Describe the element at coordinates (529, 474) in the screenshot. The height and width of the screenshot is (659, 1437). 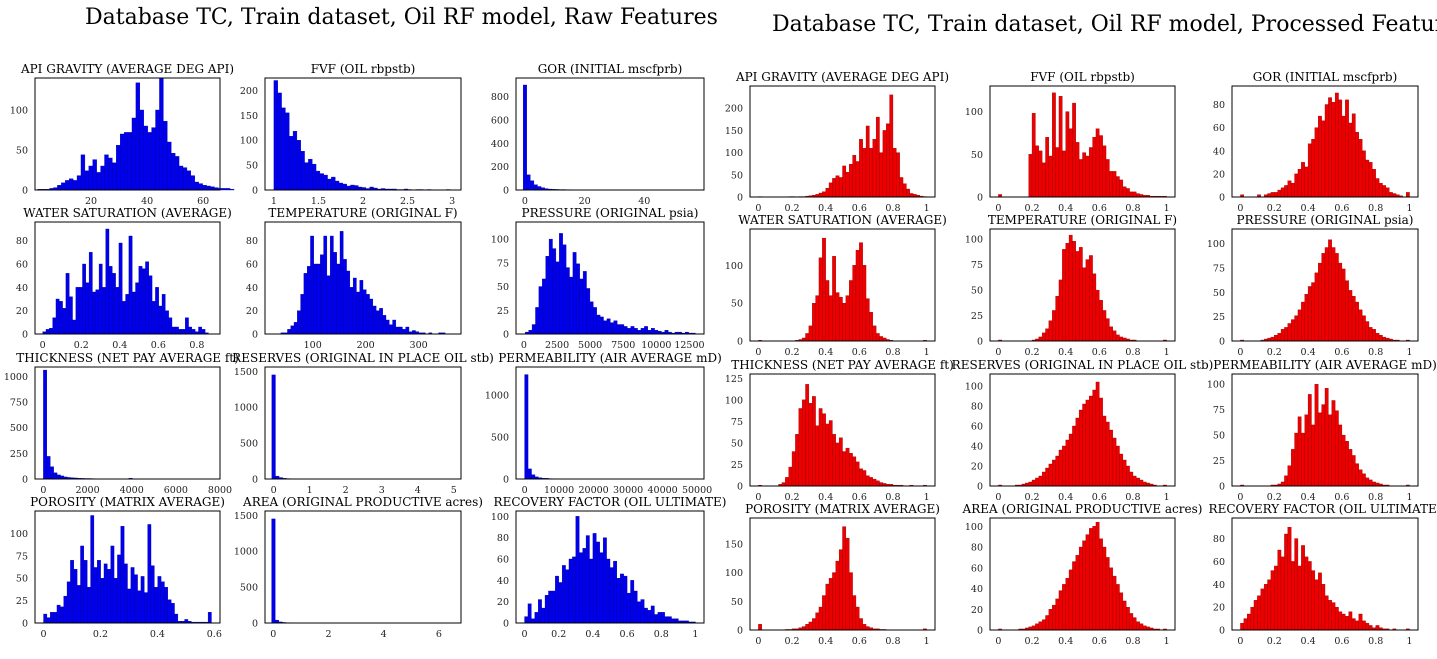
I see `raw-permeability-air-average-md-bar` at that location.